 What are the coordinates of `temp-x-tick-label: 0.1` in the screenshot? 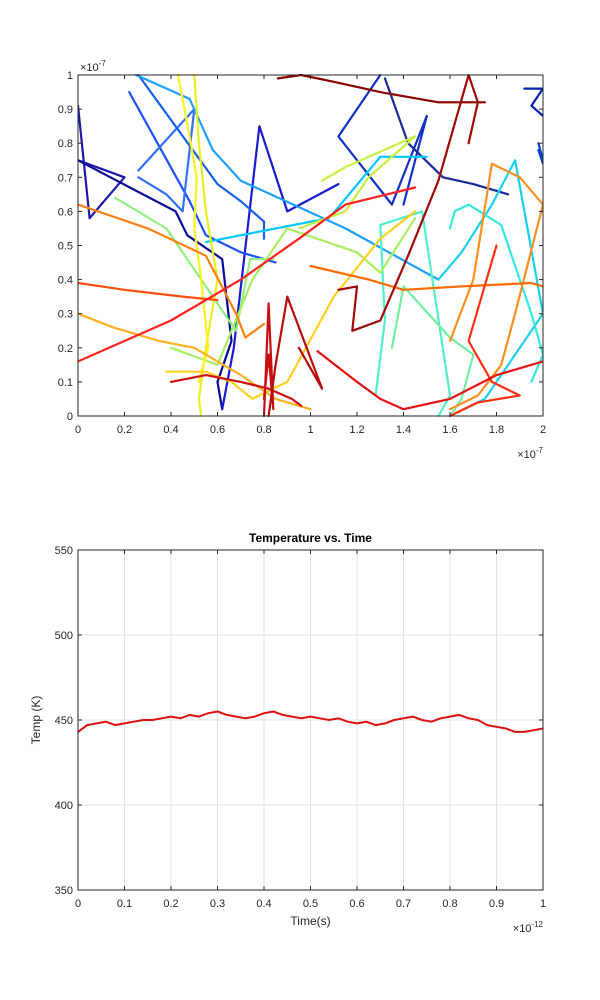 It's located at (124, 904).